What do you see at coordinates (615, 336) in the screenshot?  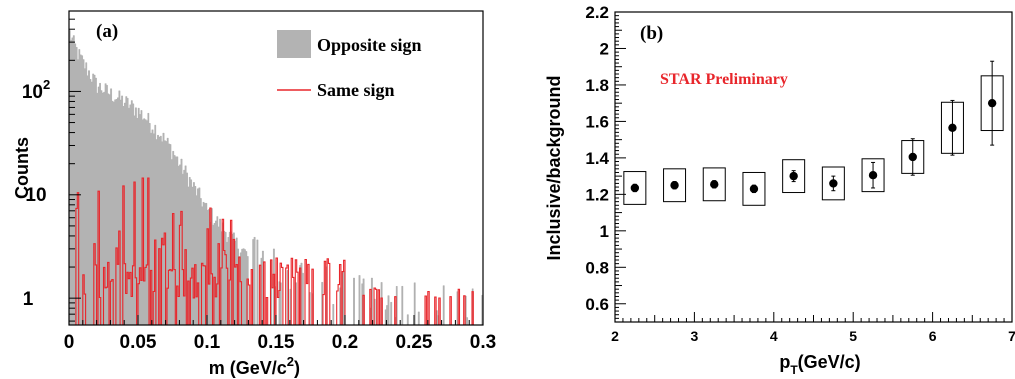 I see `x-tick-label-b: 2` at bounding box center [615, 336].